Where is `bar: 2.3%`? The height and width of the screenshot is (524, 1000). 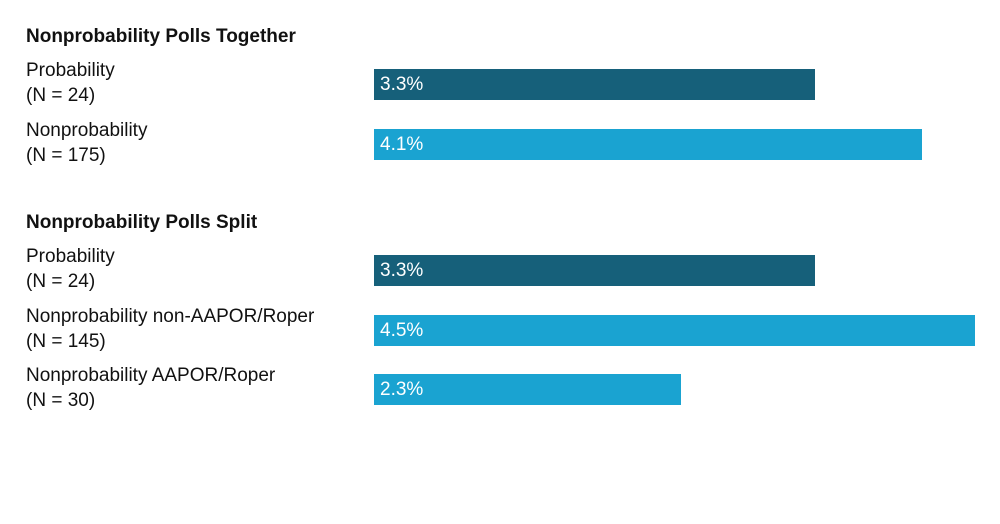
bar: 2.3% is located at coordinates (527, 389).